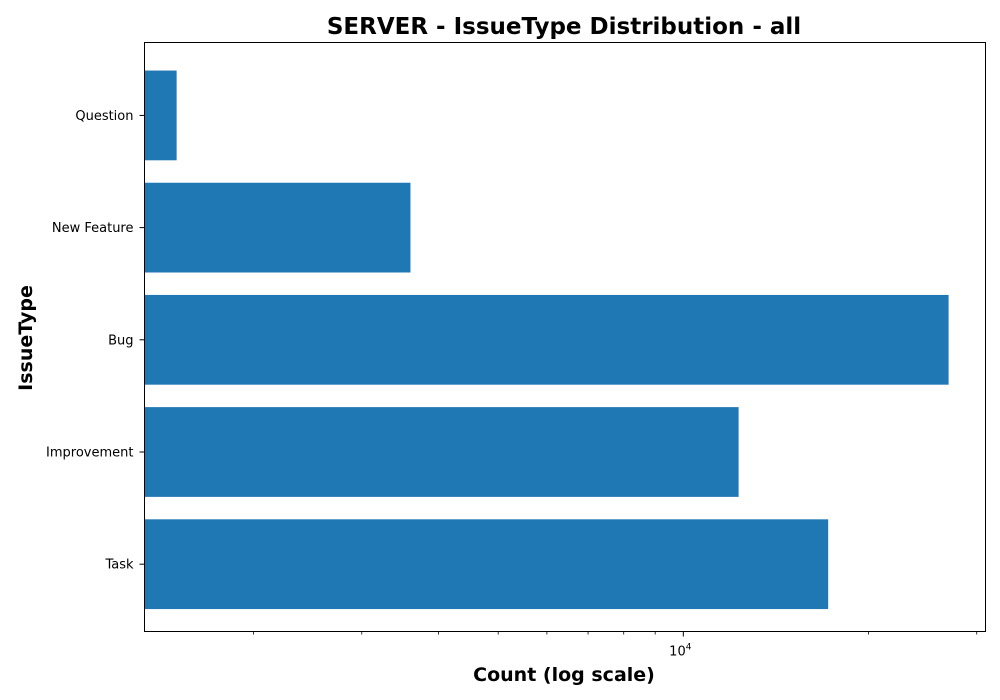 The image size is (1000, 700). What do you see at coordinates (564, 675) in the screenshot?
I see `x-axis-label: Count (log scale)` at bounding box center [564, 675].